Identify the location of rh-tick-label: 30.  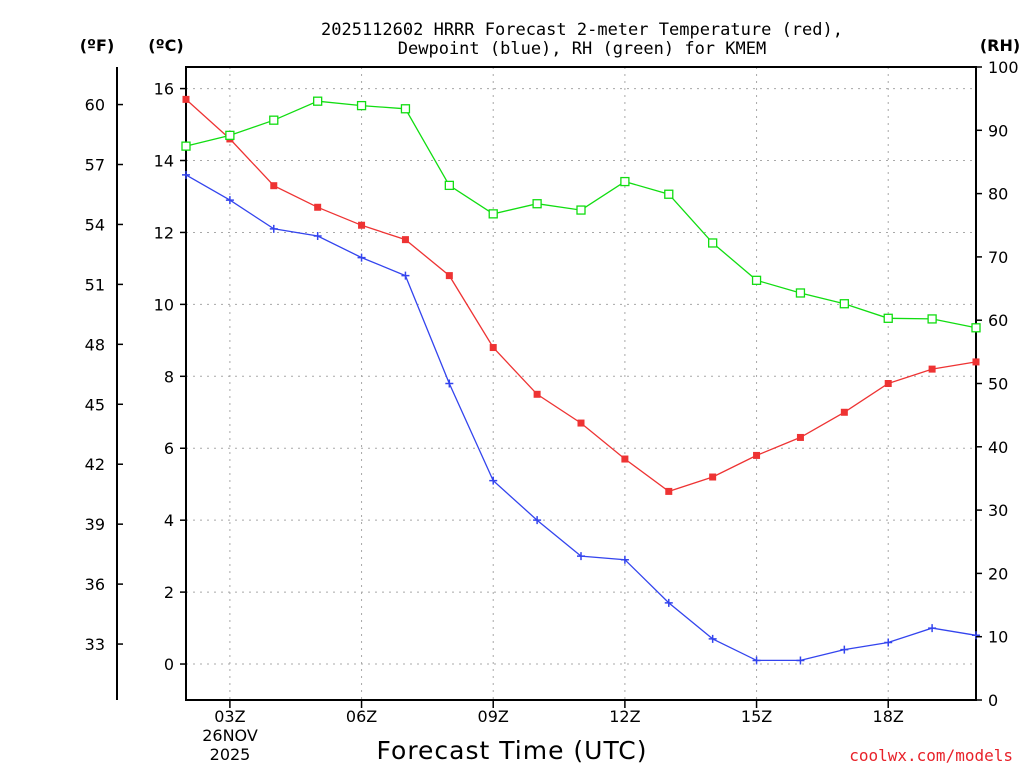
(998, 510).